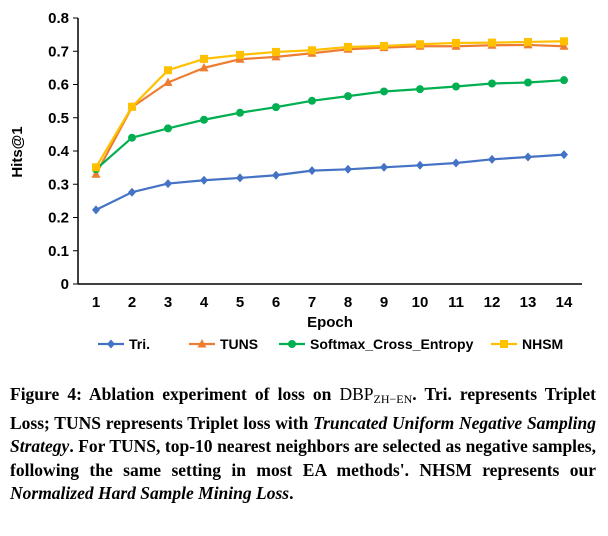 The height and width of the screenshot is (536, 608). I want to click on y-axis-title: Hits@1, so click(17, 151).